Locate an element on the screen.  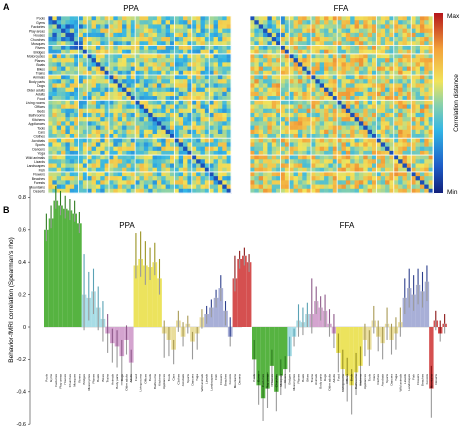
row-label: Cars is located at coordinates (41, 132).